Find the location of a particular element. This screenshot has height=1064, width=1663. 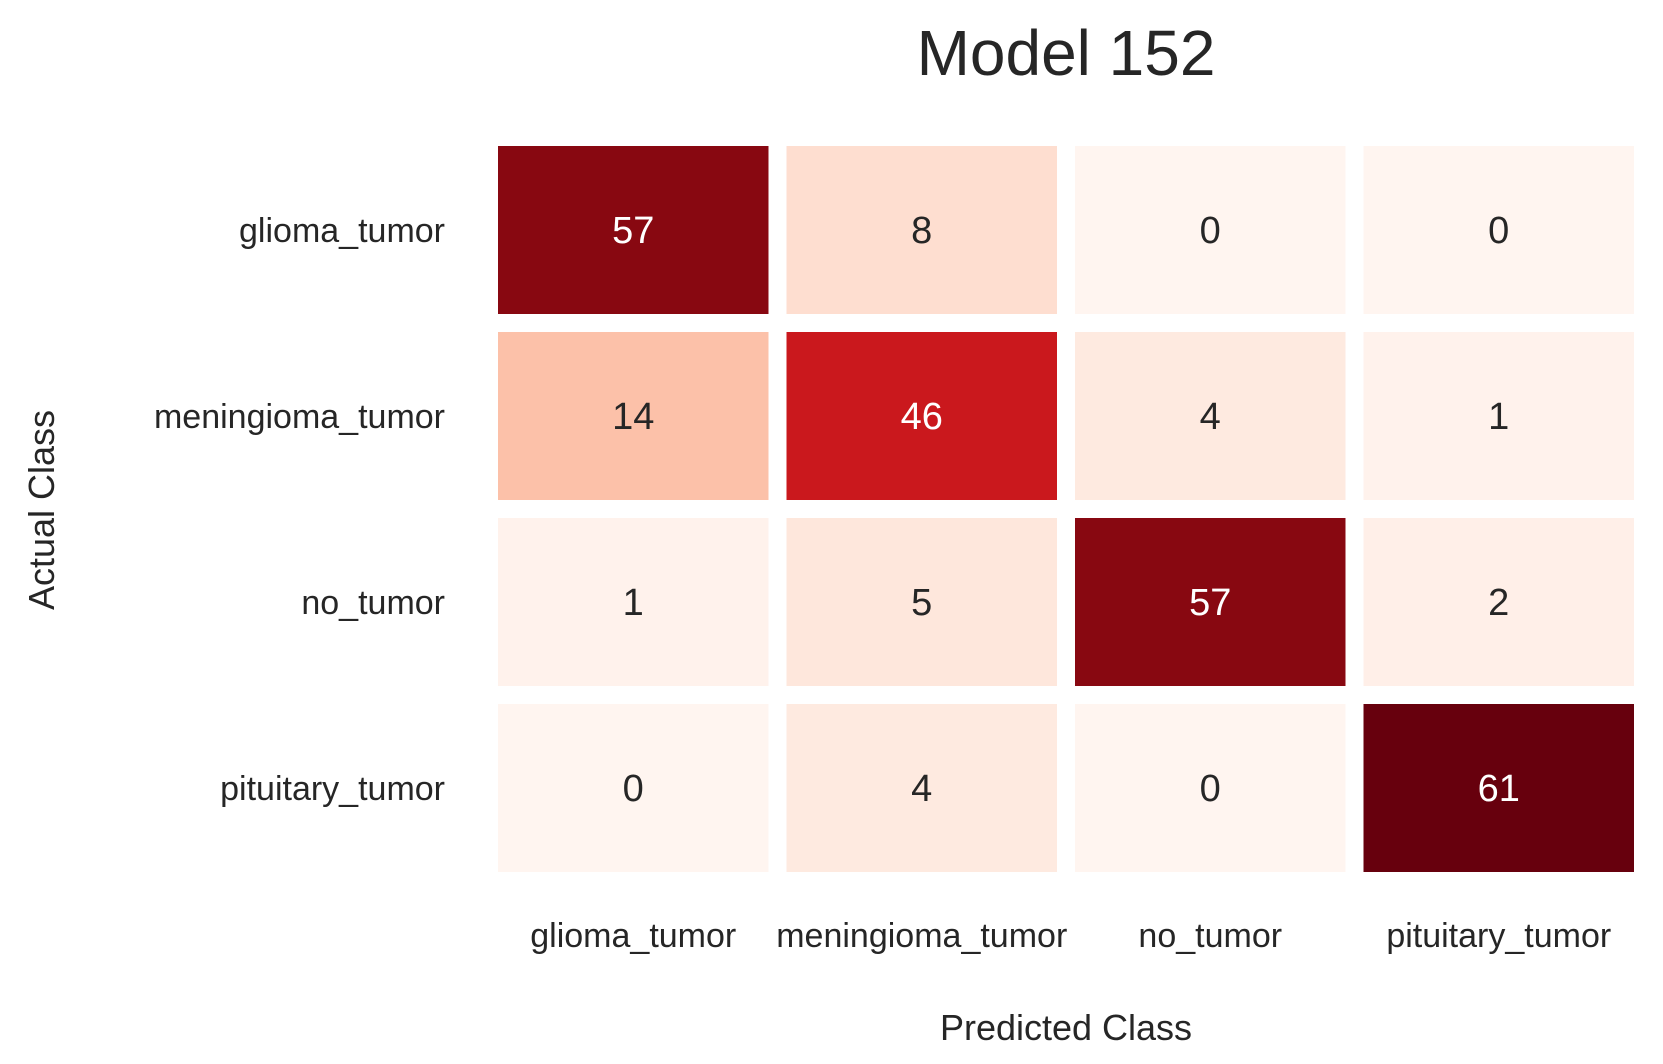

cell-value-label: 61 is located at coordinates (1499, 789).